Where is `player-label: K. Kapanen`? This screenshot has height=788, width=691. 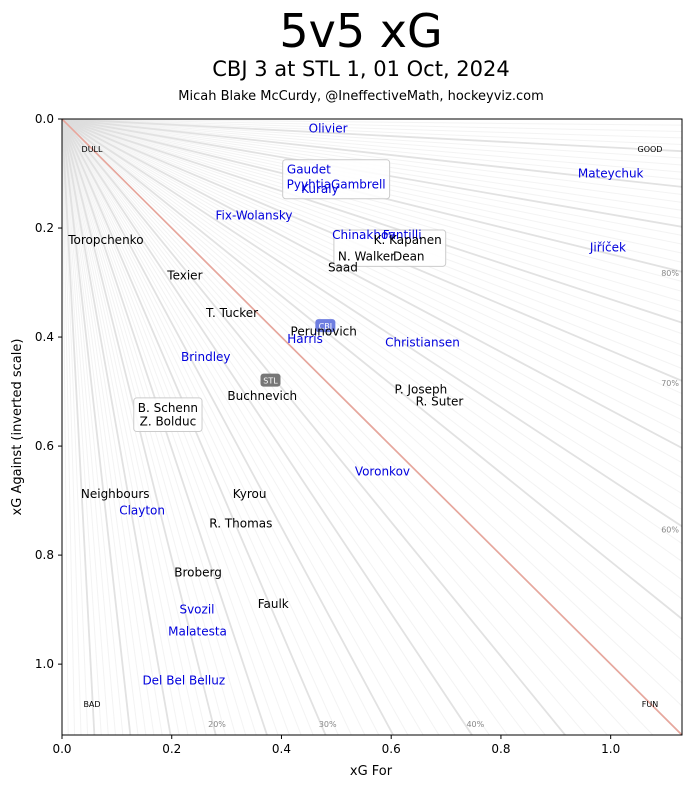 player-label: K. Kapanen is located at coordinates (408, 240).